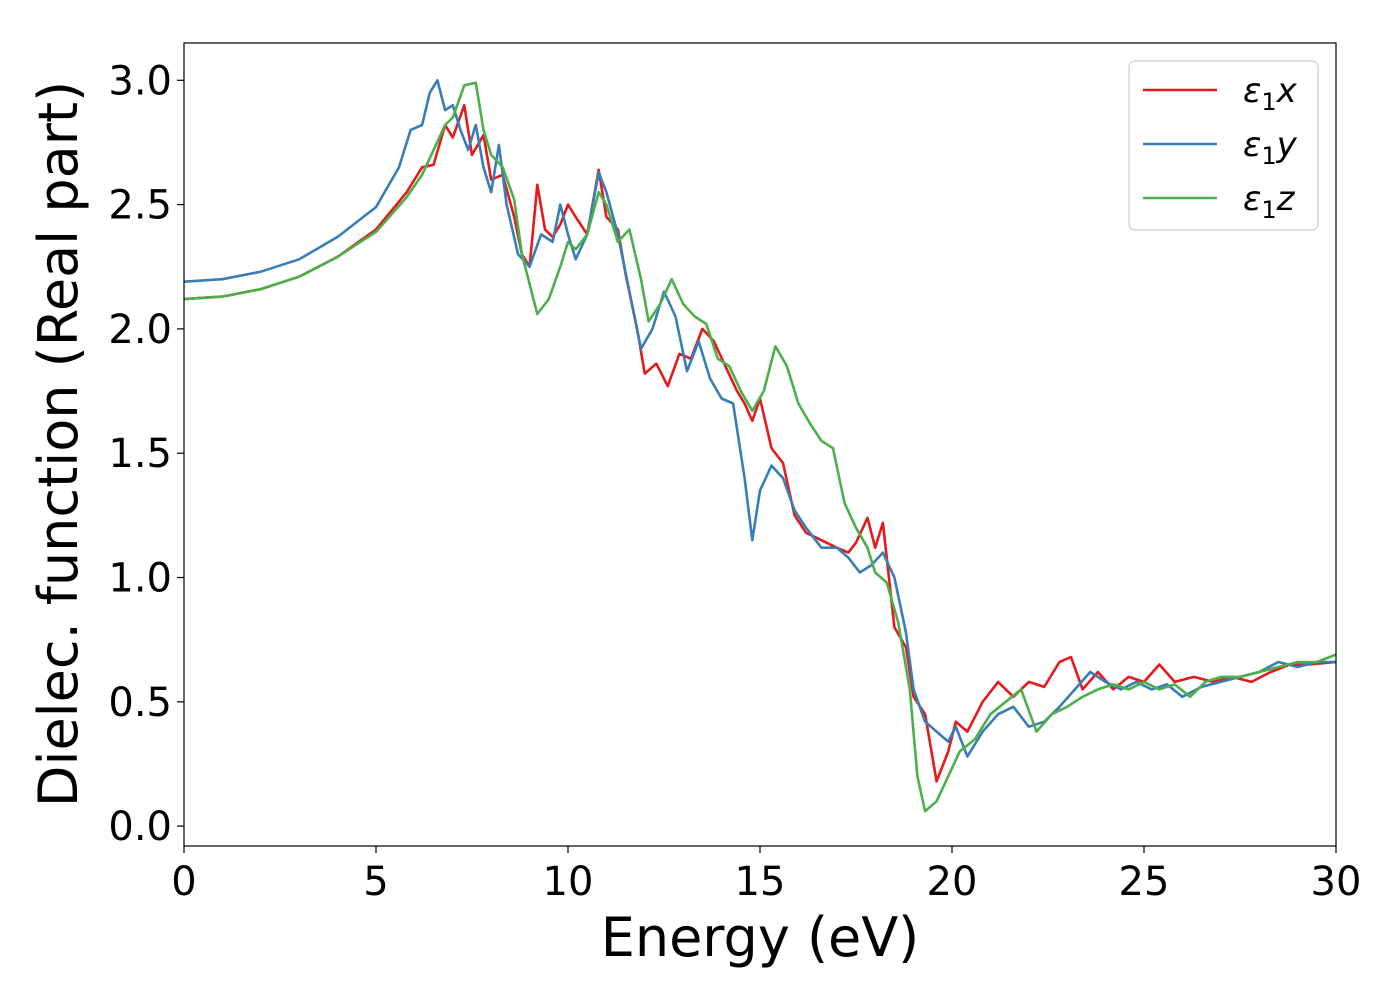 This screenshot has width=1400, height=1000. Describe the element at coordinates (58, 444) in the screenshot. I see `y-axis-label: Dielec. function (Real part)` at that location.